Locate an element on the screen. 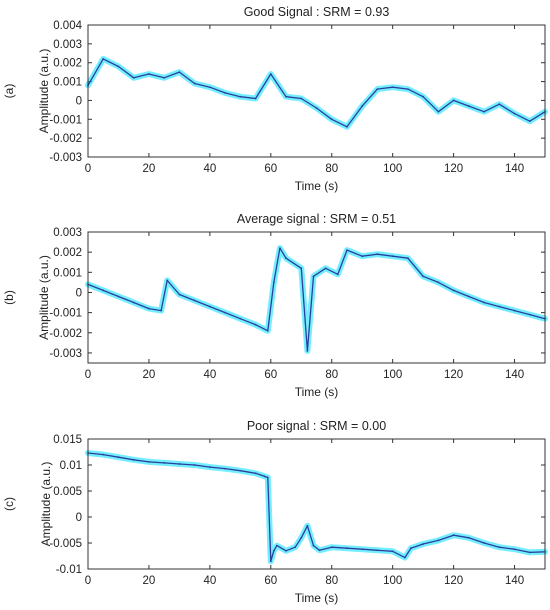 Image resolution: width=550 pixels, height=610 pixels. y-tick-label: 0 is located at coordinates (79, 101).